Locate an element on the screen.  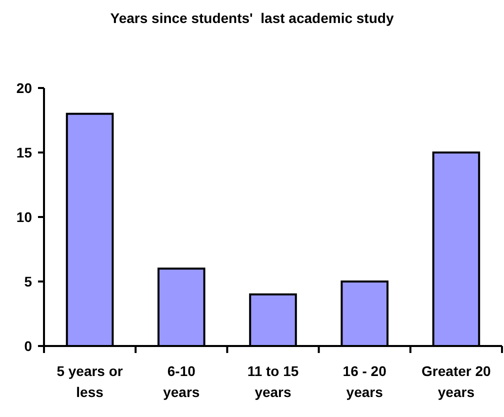
y-tick-label: 5 is located at coordinates (28, 281).